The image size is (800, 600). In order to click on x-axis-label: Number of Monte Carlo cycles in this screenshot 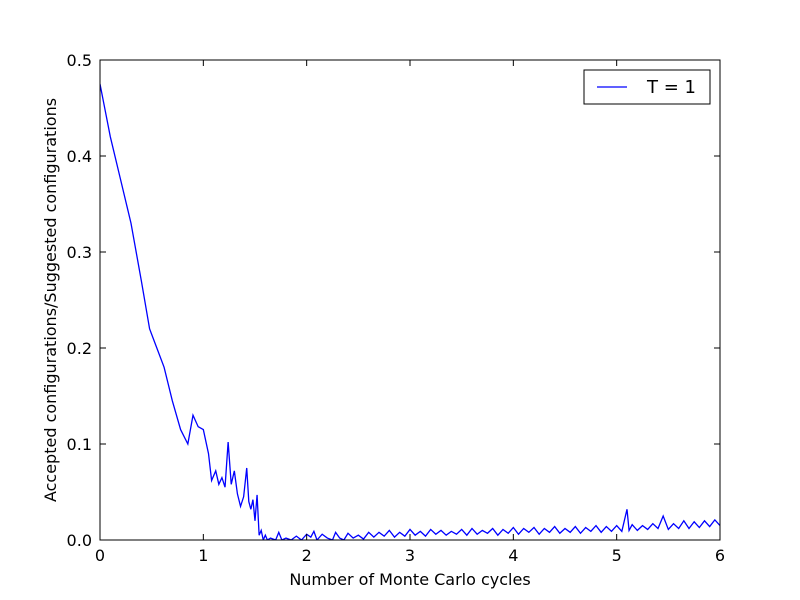, I will do `click(409, 579)`.